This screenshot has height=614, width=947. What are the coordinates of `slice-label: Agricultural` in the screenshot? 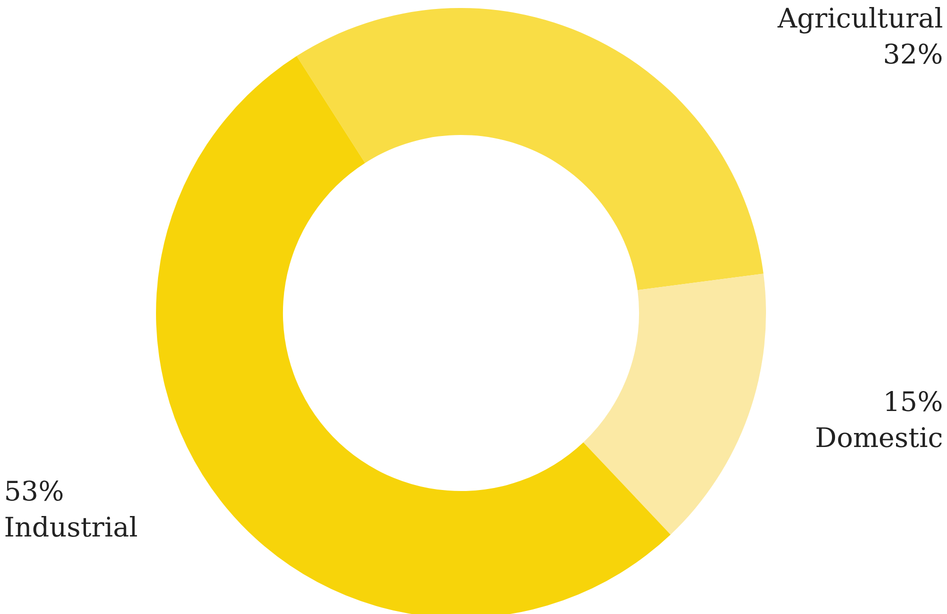 It's located at (859, 19).